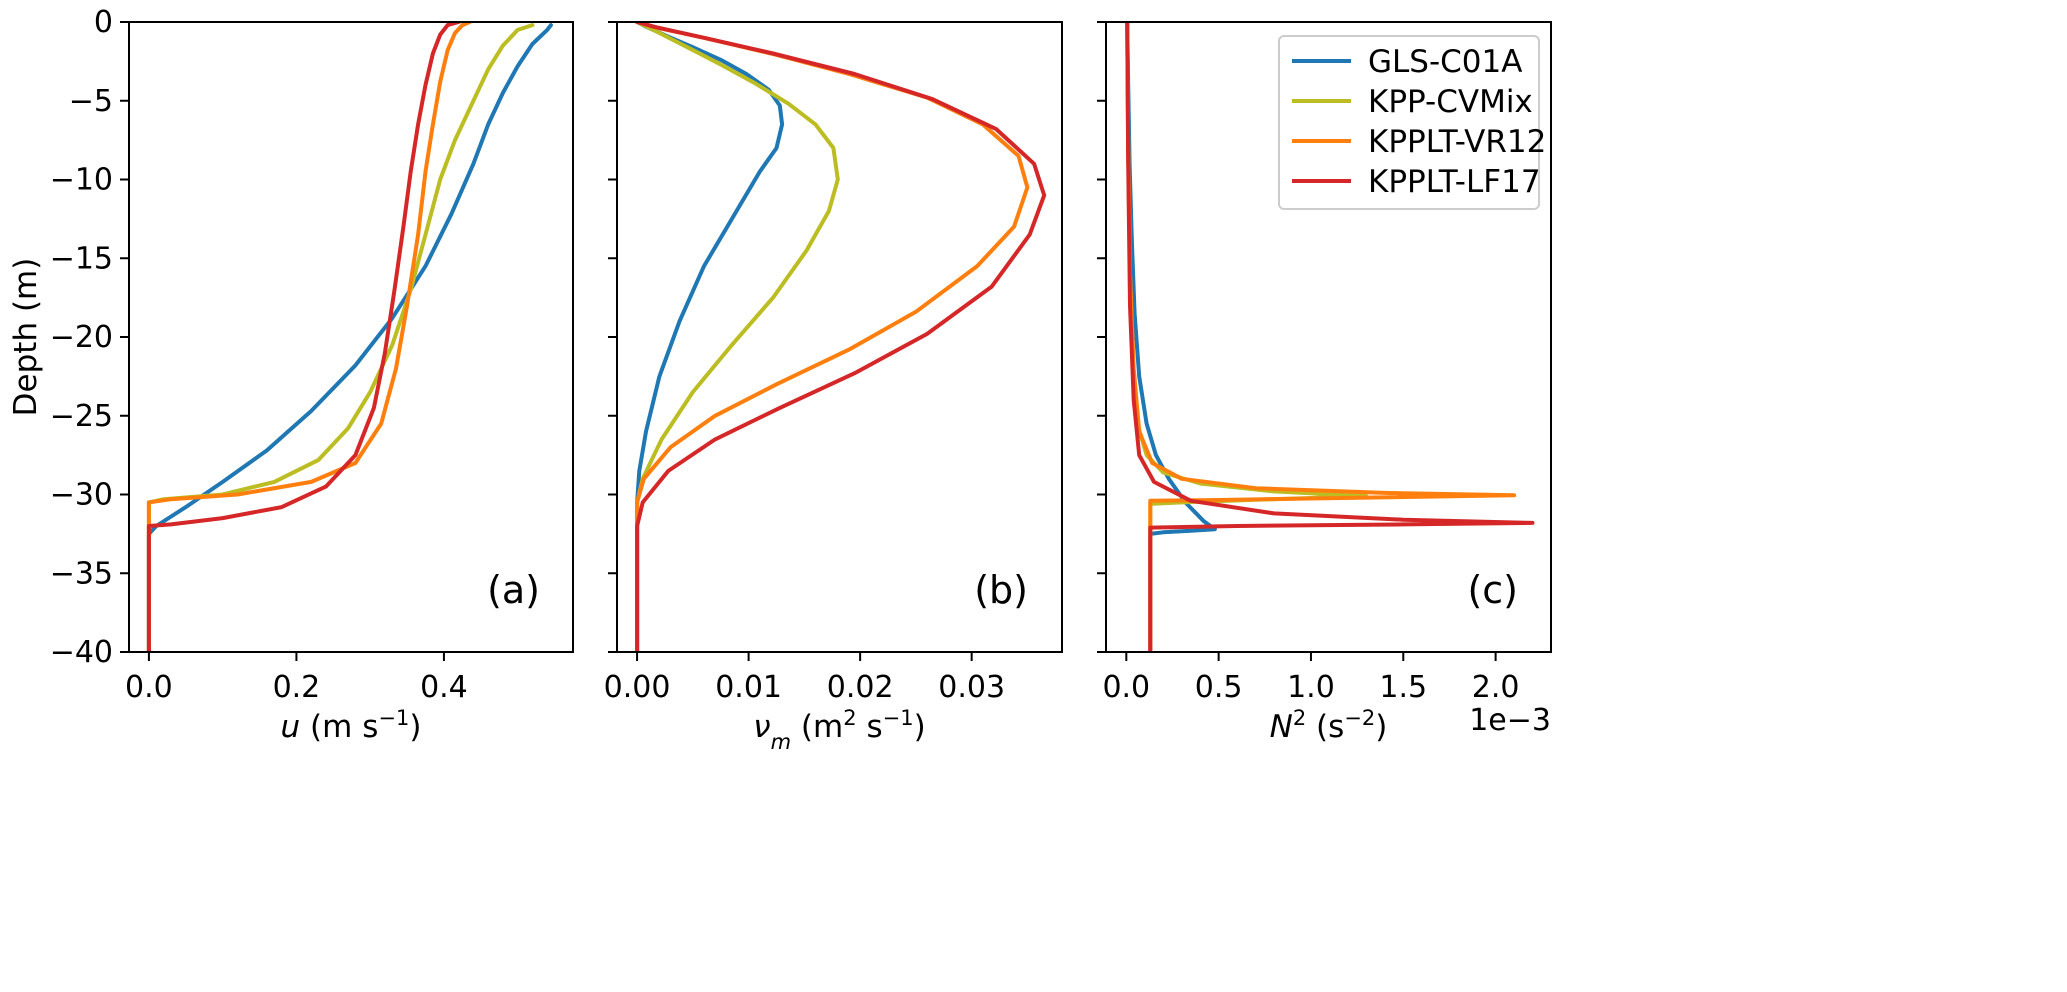 This screenshot has width=2067, height=992. What do you see at coordinates (748, 687) in the screenshot?
I see `x-tick-label: 0.01` at bounding box center [748, 687].